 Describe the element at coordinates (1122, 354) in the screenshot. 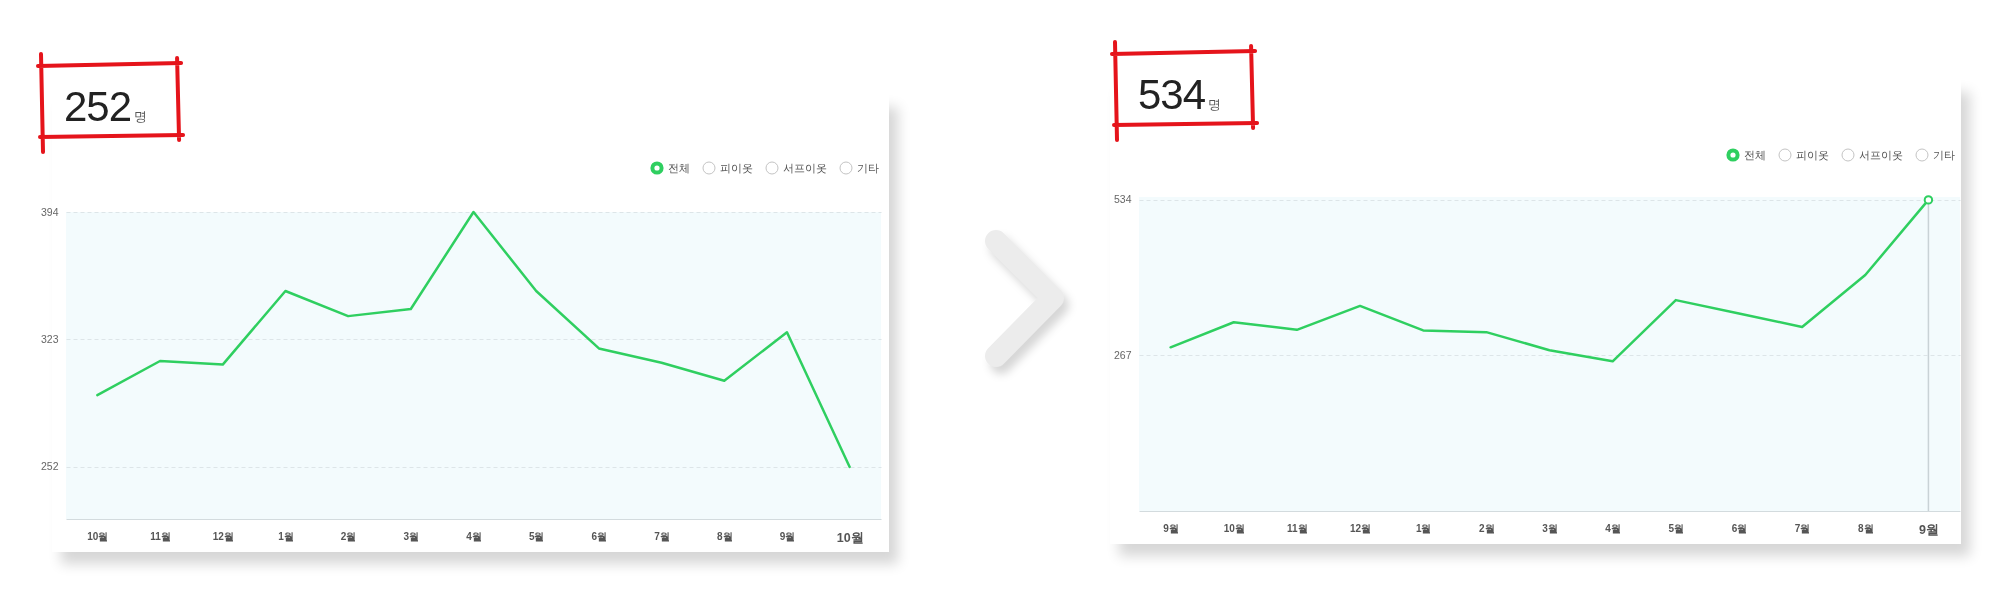

I see `y-tick-label: 267` at that location.